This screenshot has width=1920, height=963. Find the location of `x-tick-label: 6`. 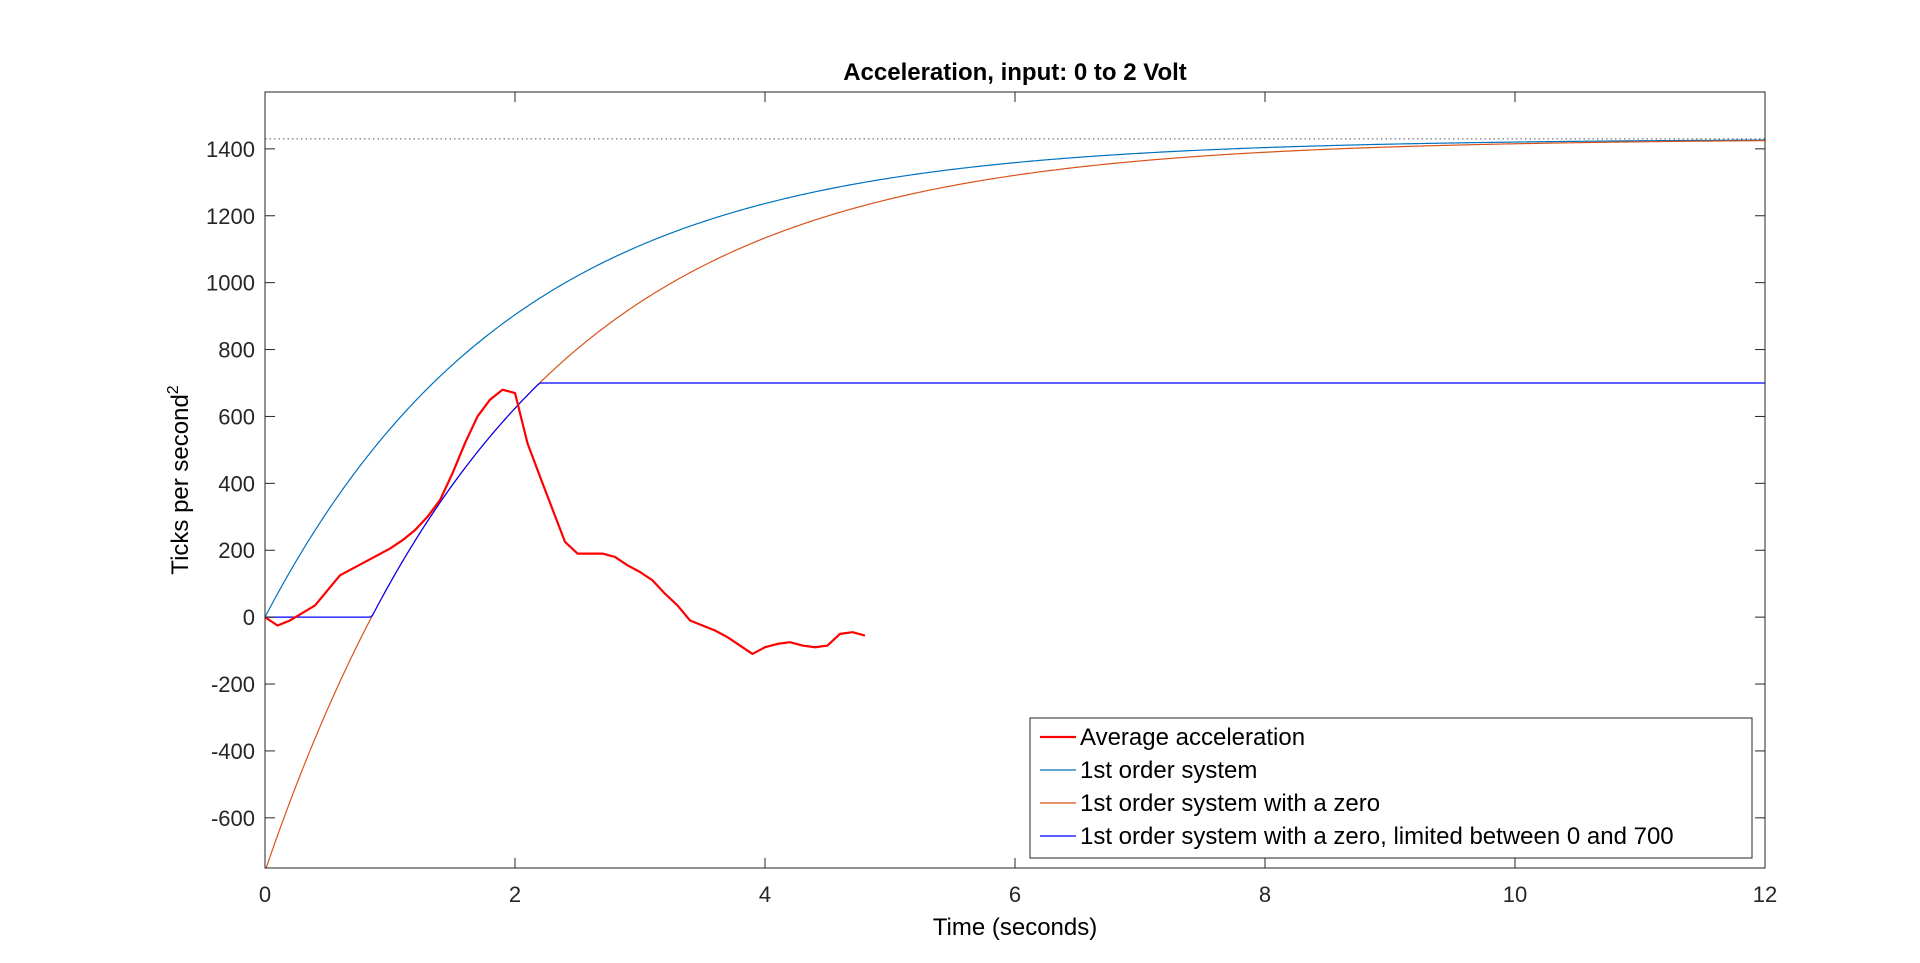

x-tick-label: 6 is located at coordinates (1015, 894).